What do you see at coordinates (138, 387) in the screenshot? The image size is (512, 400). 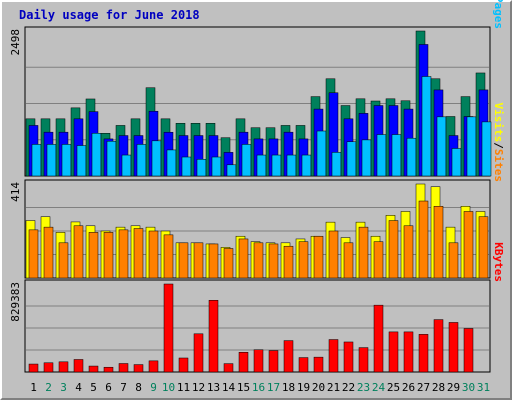 I see `x-tick-label-day-8: 8` at bounding box center [138, 387].